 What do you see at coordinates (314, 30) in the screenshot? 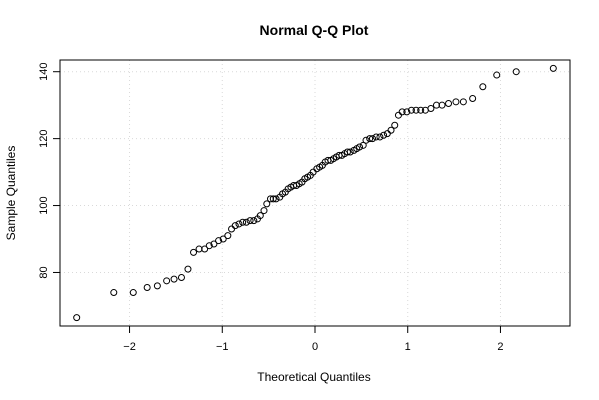
I see `chart-title: Normal Q-Q Plot` at bounding box center [314, 30].